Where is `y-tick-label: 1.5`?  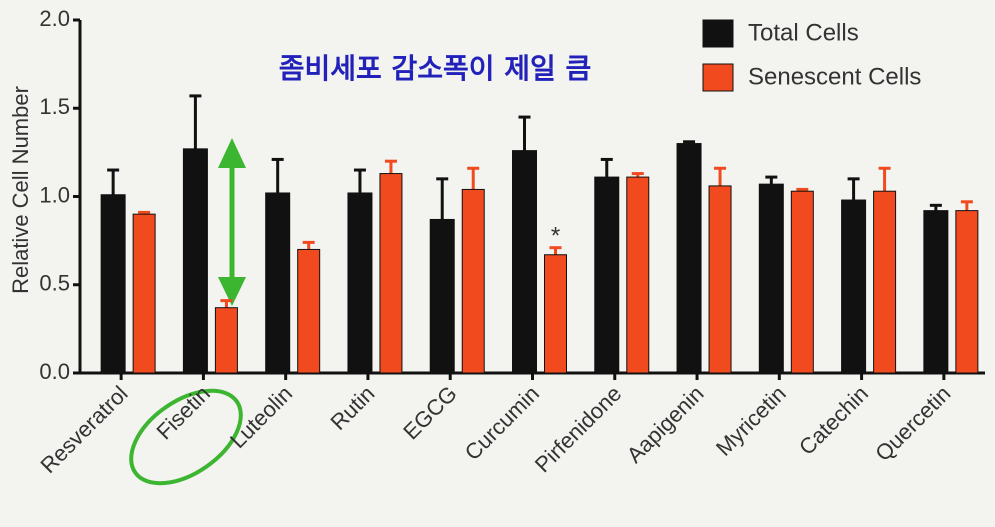
y-tick-label: 1.5 is located at coordinates (54, 106).